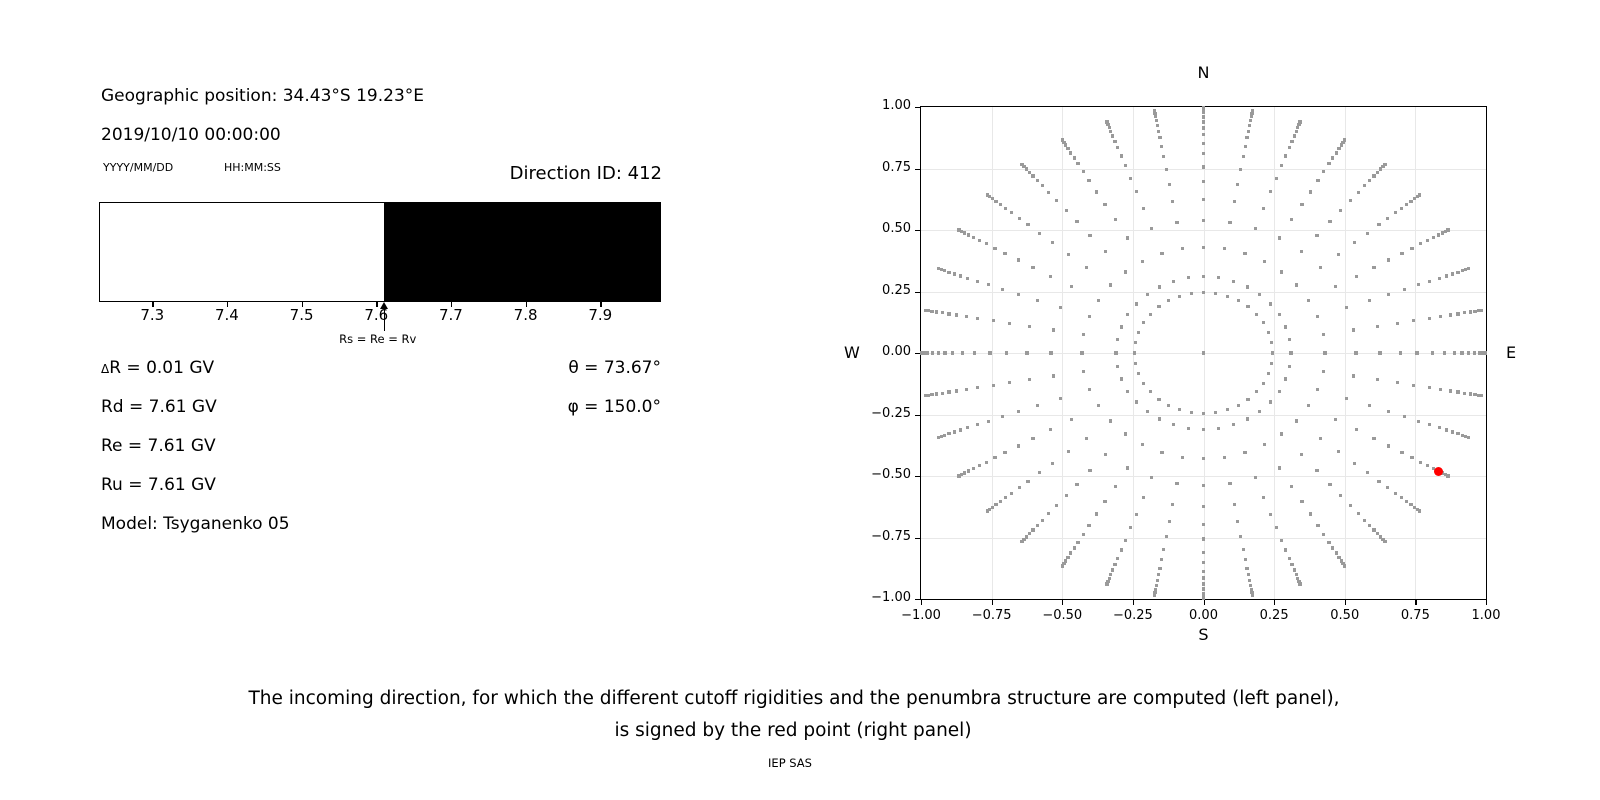  I want to click on y-tick-label: 0.50, so click(896, 228).